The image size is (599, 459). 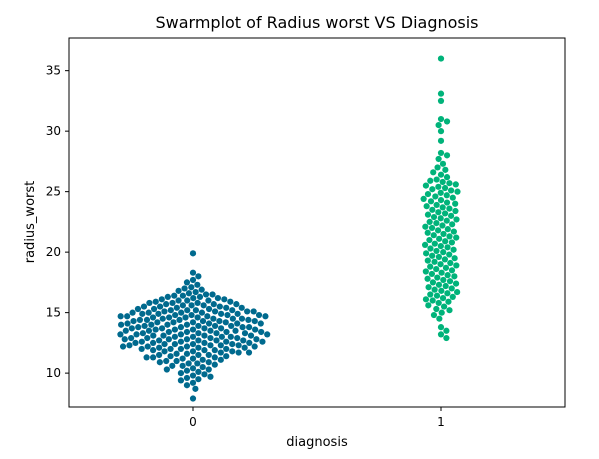 What do you see at coordinates (57, 222) in the screenshot?
I see `y-axis: 10 15 20 25 30 35` at bounding box center [57, 222].